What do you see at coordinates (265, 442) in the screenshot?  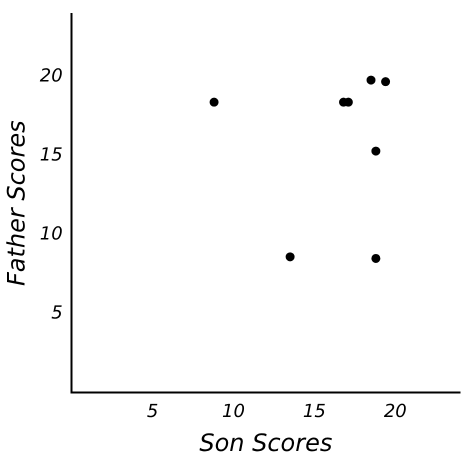 I see `x-axis-title: Son Scores` at bounding box center [265, 442].